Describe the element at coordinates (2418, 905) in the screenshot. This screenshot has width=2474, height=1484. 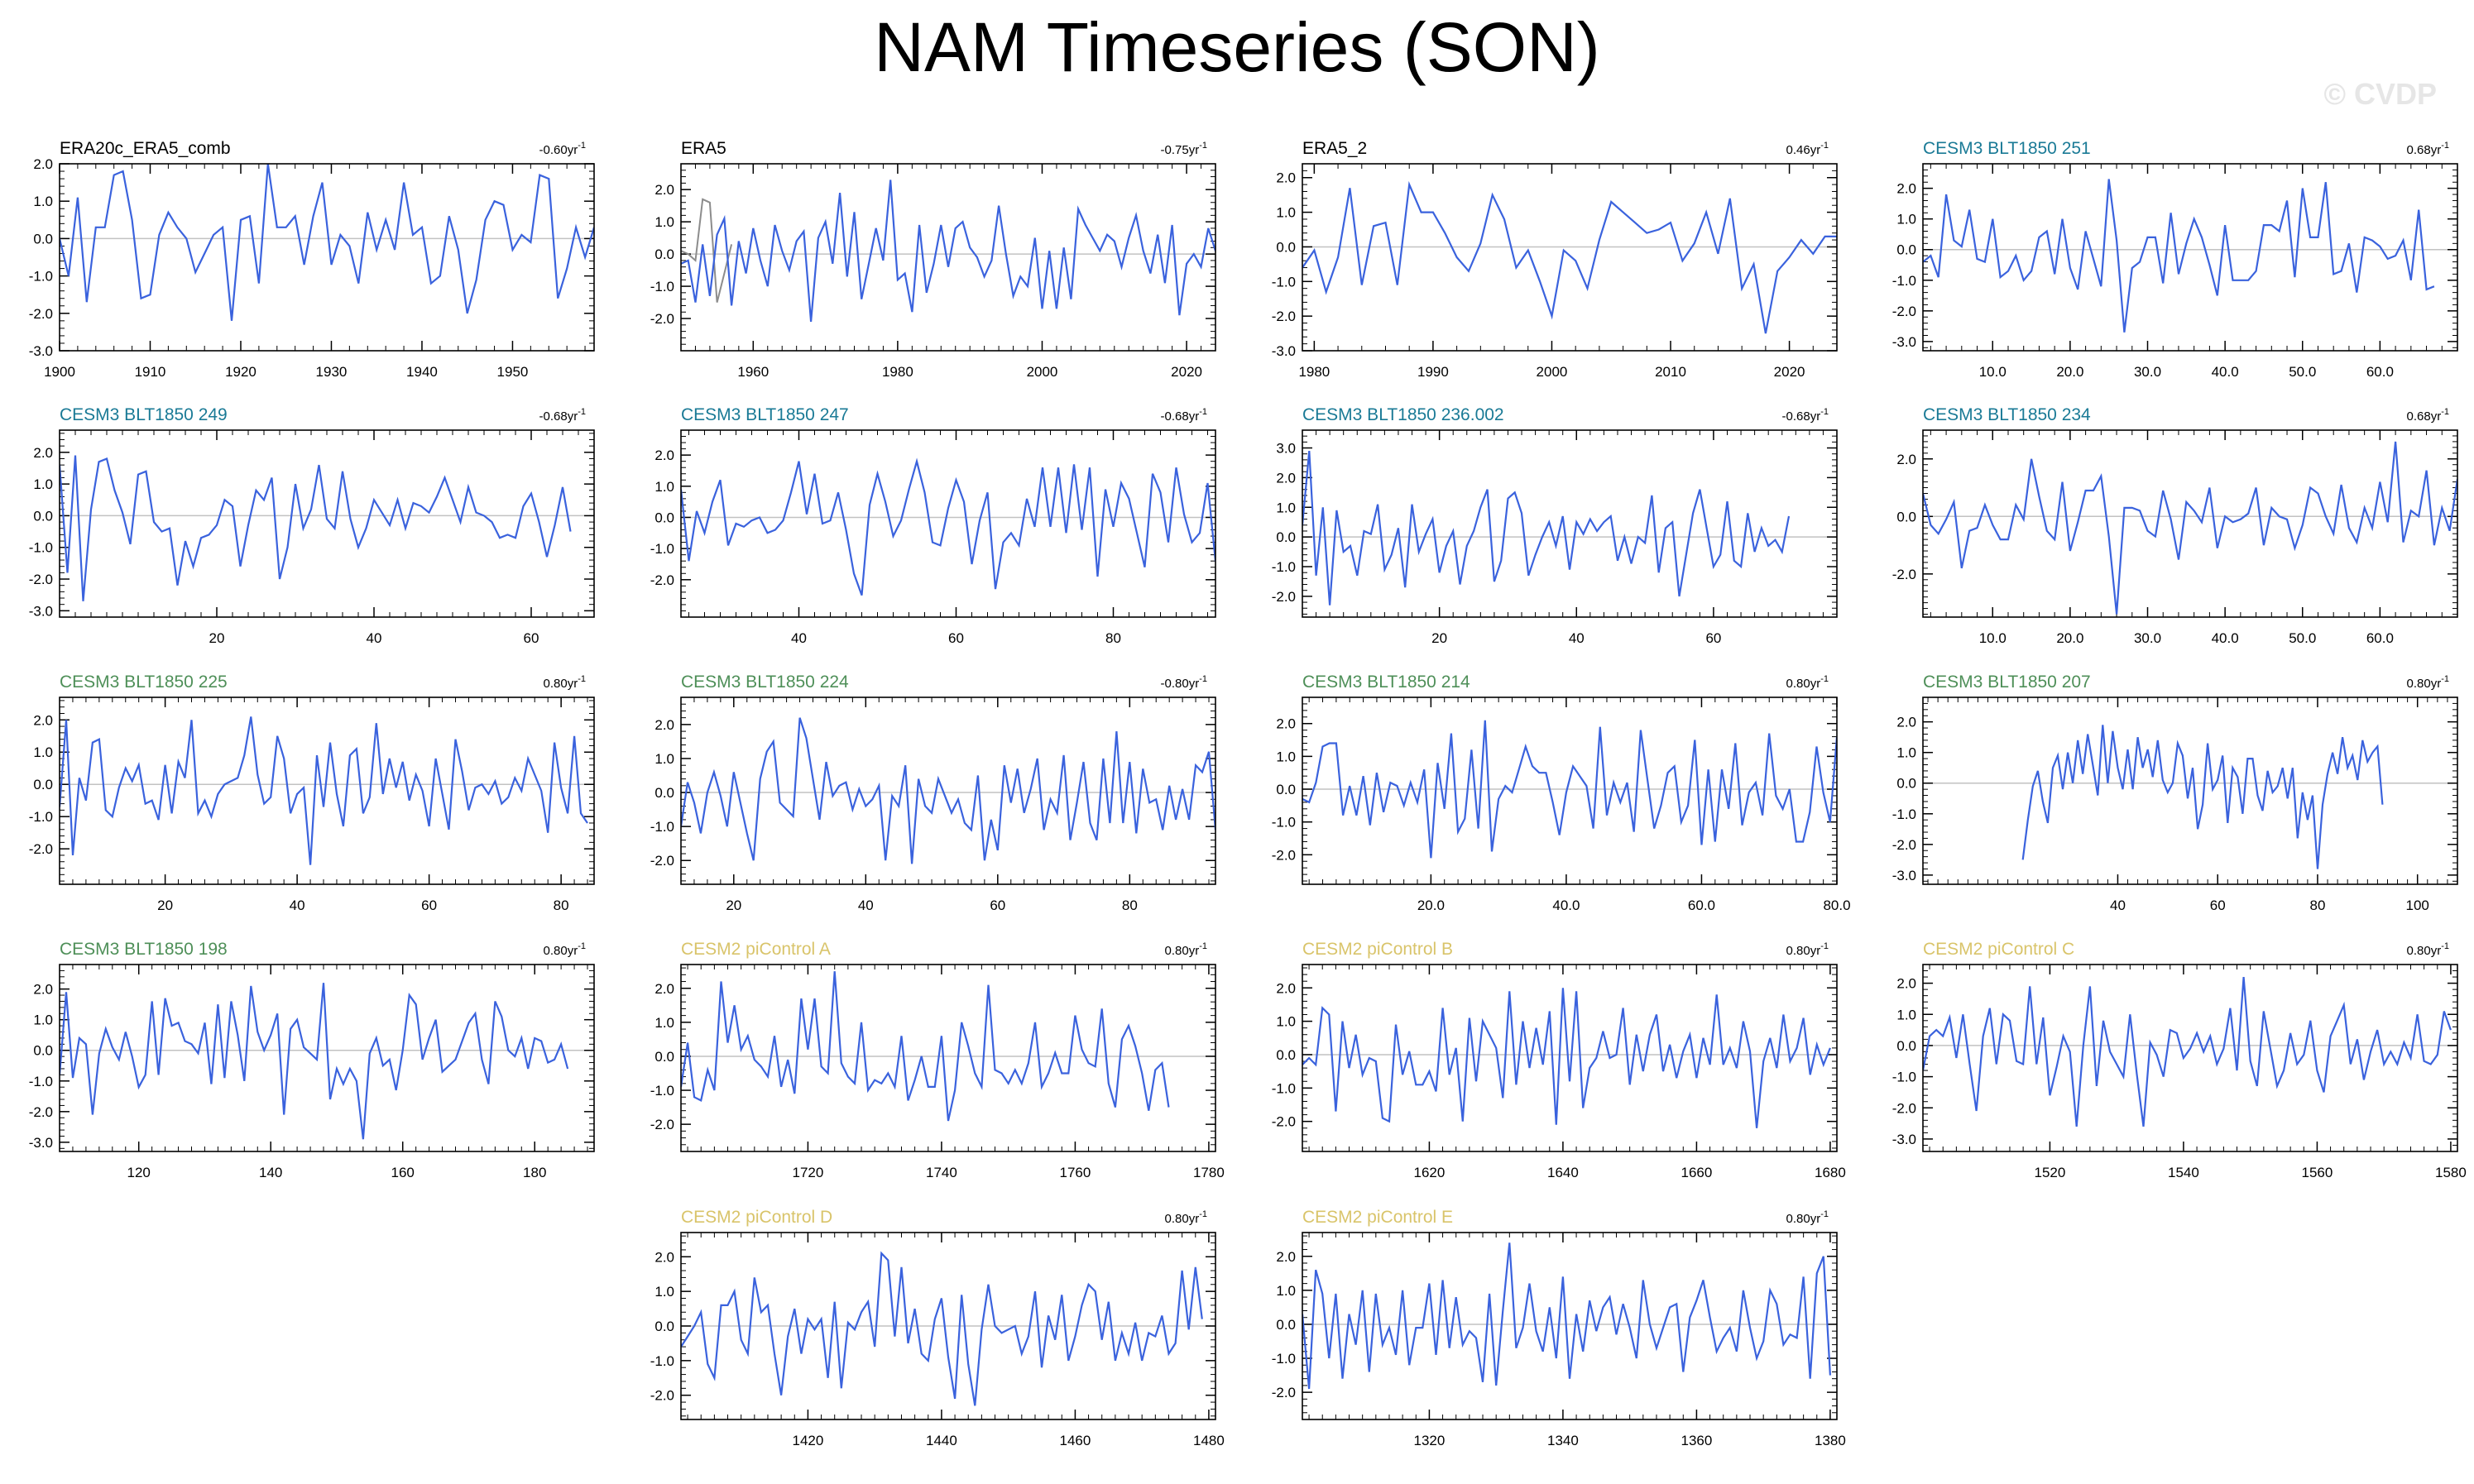
I see `x-tick-label: 100` at that location.